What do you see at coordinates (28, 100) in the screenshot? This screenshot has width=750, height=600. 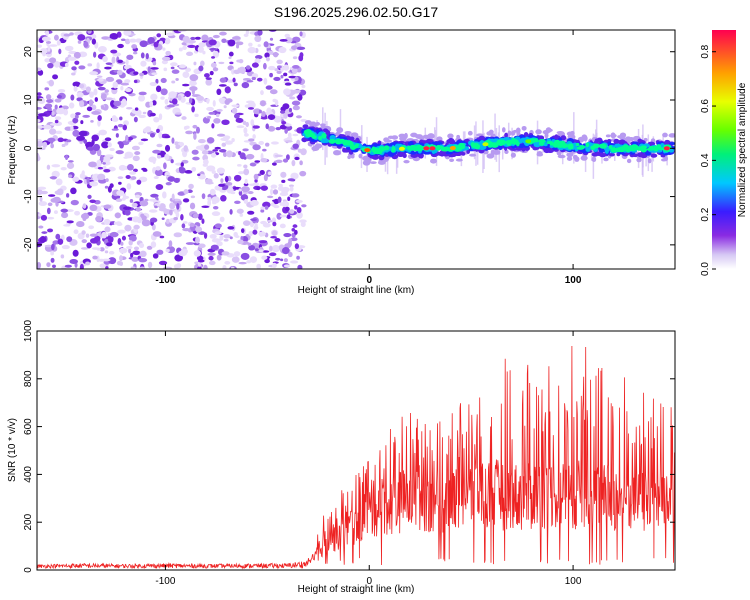 I see `y-tick-label: 10` at bounding box center [28, 100].